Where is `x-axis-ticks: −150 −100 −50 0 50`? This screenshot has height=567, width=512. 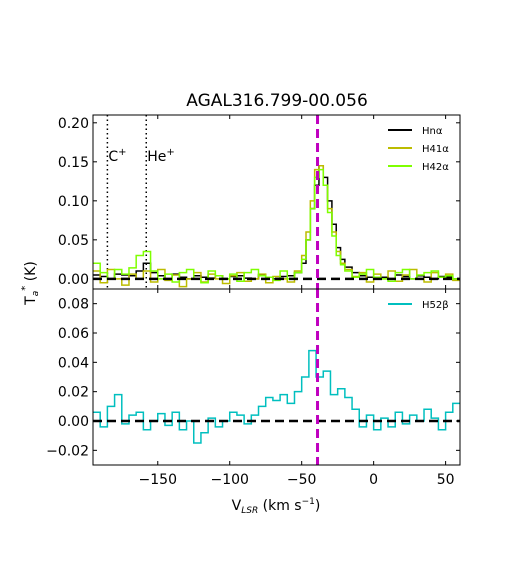
x-axis-ticks: −150 −100 −50 0 50 is located at coordinates (297, 480).